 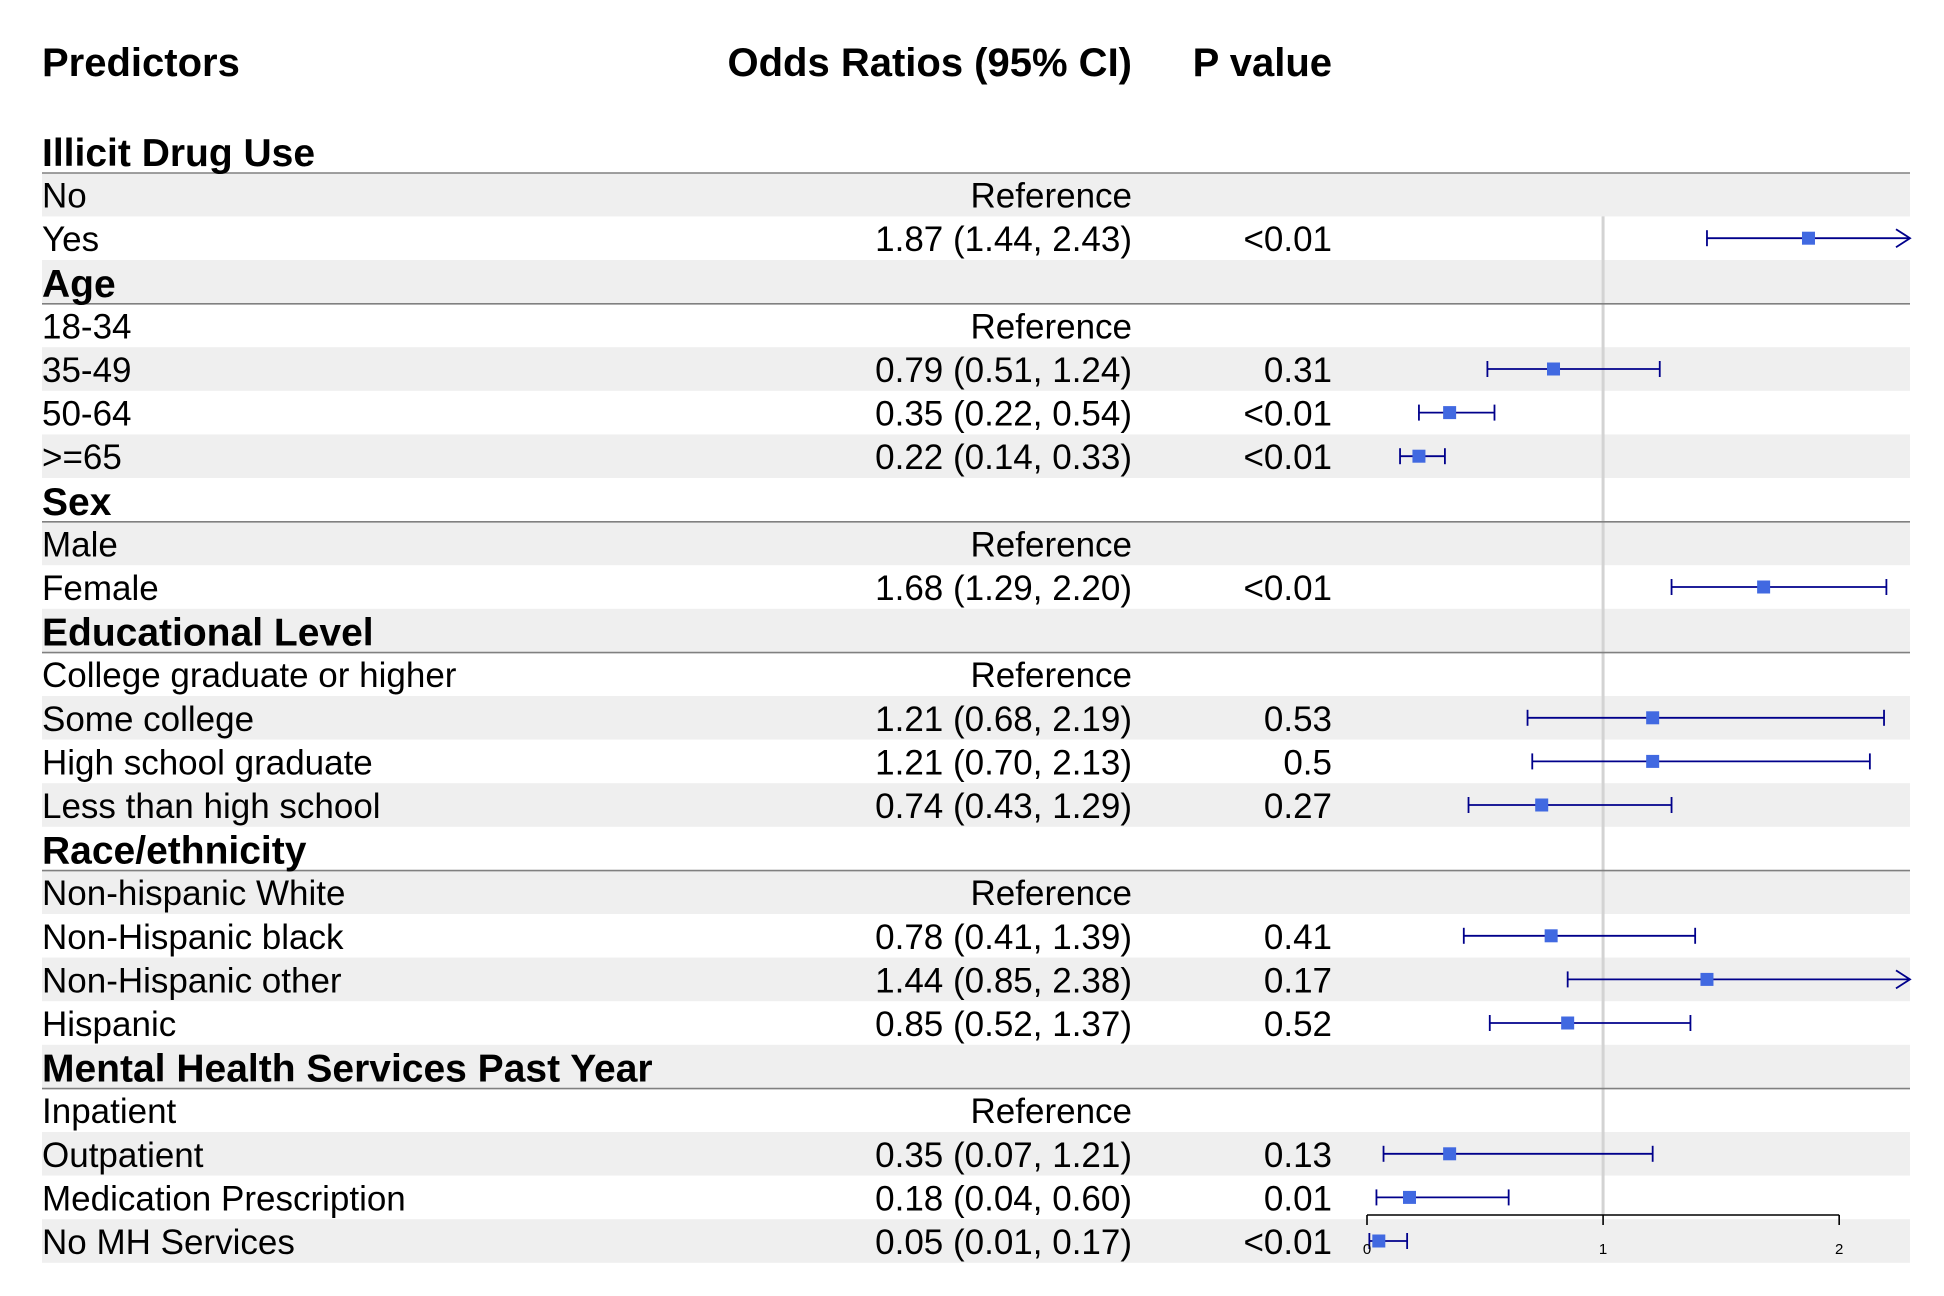 What do you see at coordinates (1603, 1249) in the screenshot?
I see `tick-label: 1` at bounding box center [1603, 1249].